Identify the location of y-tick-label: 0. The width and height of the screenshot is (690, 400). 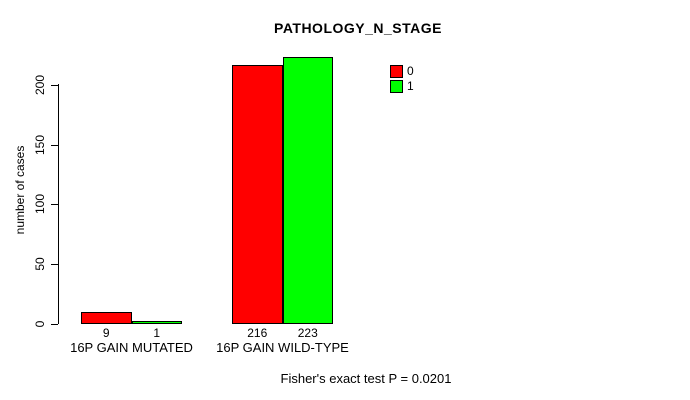
(40, 323).